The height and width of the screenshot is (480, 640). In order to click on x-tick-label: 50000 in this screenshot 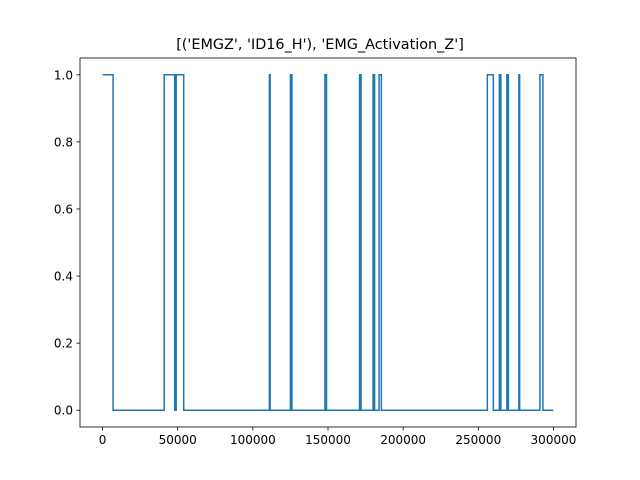, I will do `click(178, 440)`.